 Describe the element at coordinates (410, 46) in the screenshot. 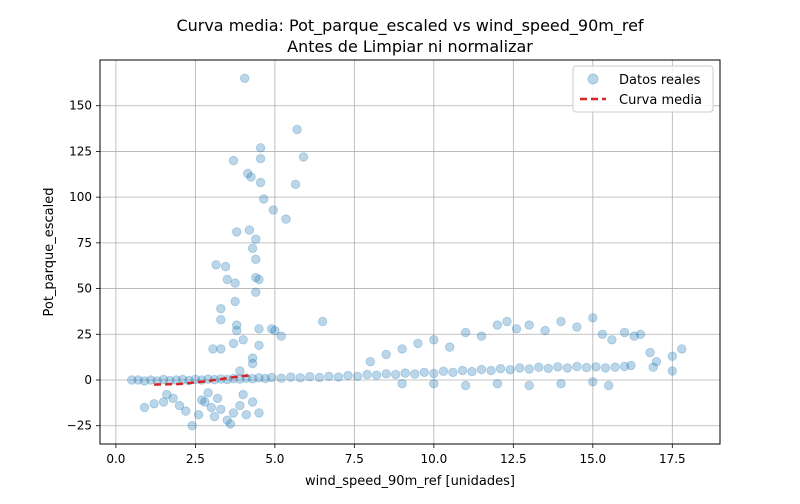

I see `chart-subtitle: Antes de Limpiar ni normalizar` at that location.